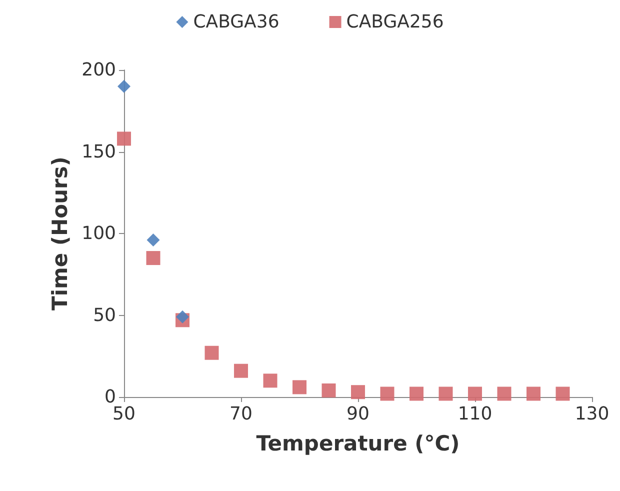 The width and height of the screenshot is (620, 491). I want to click on legend-label: CABGA36, so click(236, 22).